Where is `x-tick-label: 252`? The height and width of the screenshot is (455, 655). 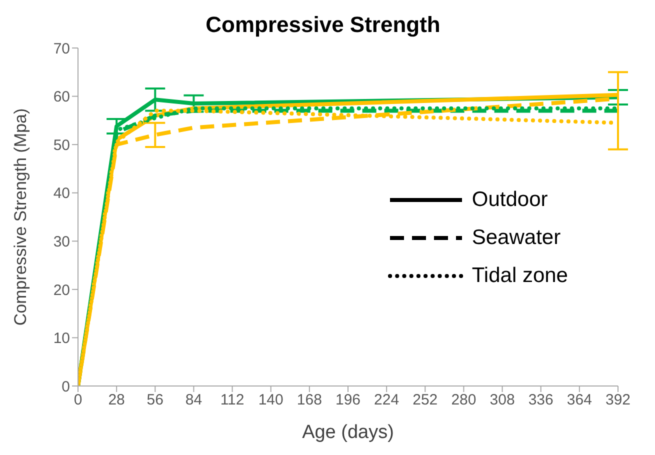 x-tick-label: 252 is located at coordinates (425, 400).